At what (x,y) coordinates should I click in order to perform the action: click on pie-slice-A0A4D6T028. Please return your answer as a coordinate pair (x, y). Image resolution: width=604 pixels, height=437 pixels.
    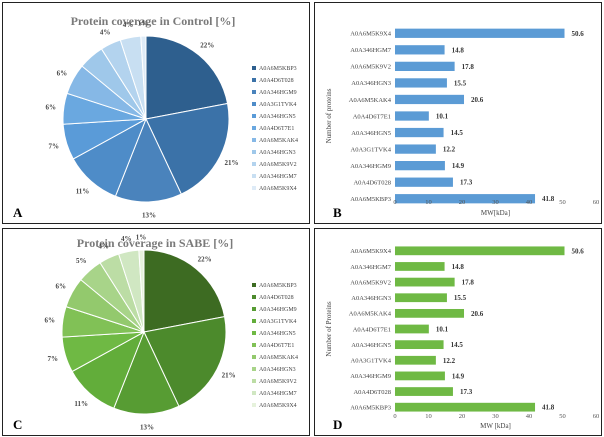
    Looking at the image, I should click on (187, 148).